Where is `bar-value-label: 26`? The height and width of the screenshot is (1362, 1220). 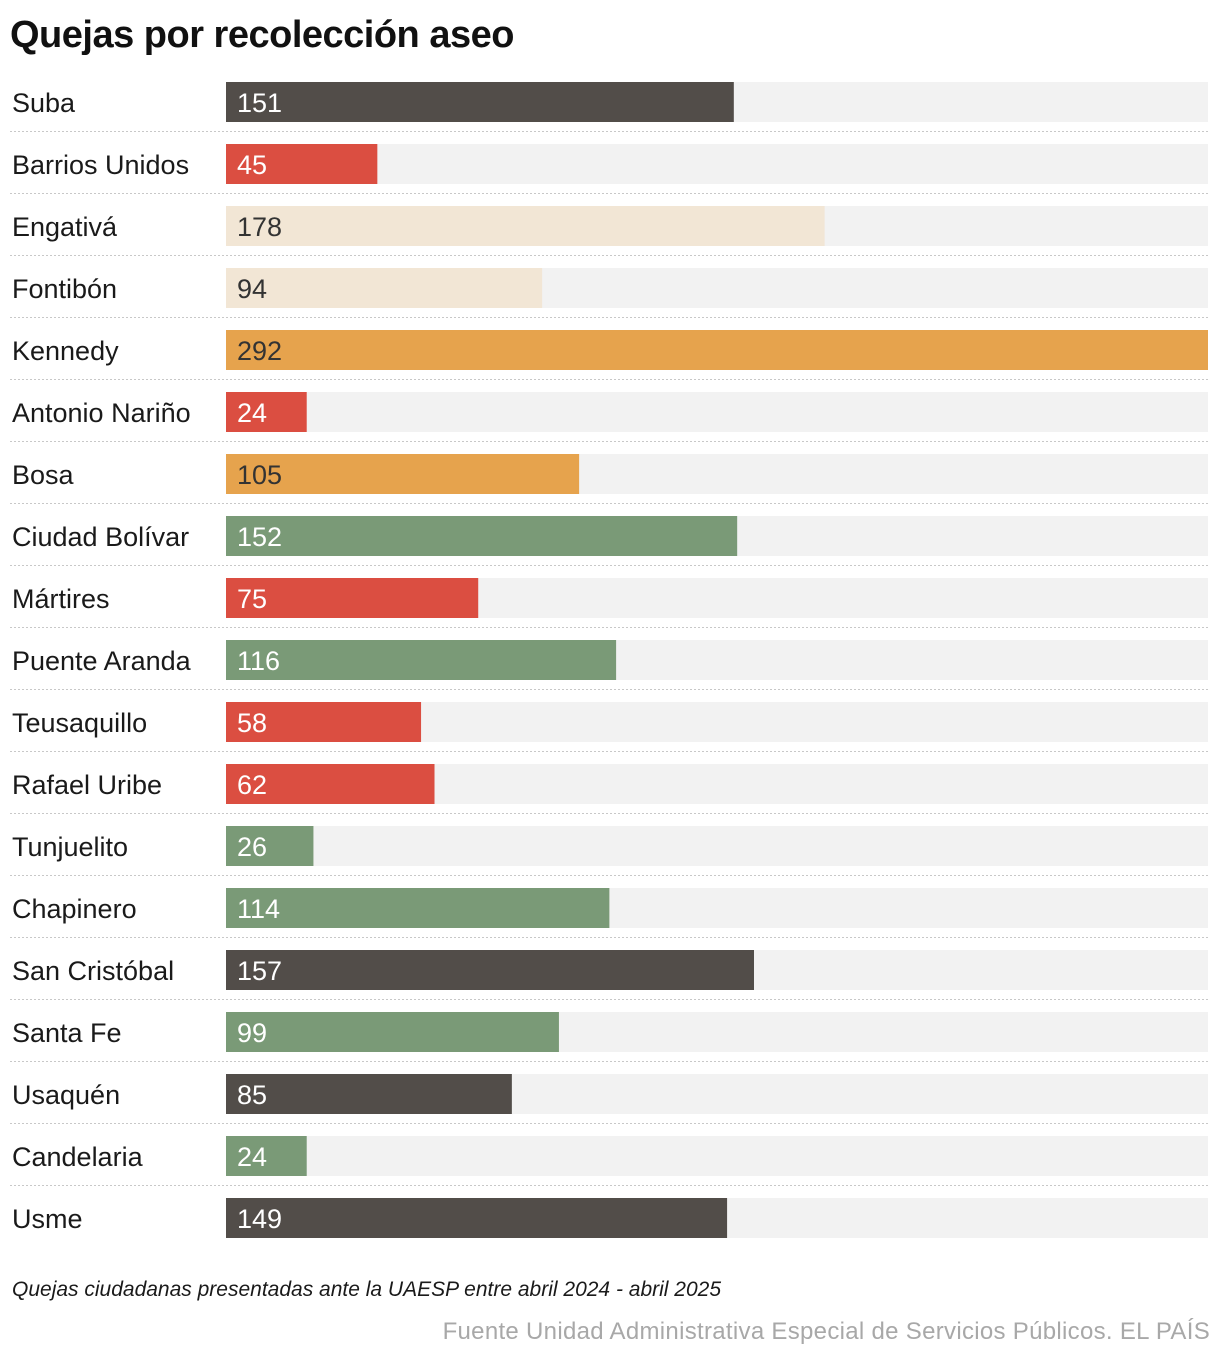 bar-value-label: 26 is located at coordinates (252, 847).